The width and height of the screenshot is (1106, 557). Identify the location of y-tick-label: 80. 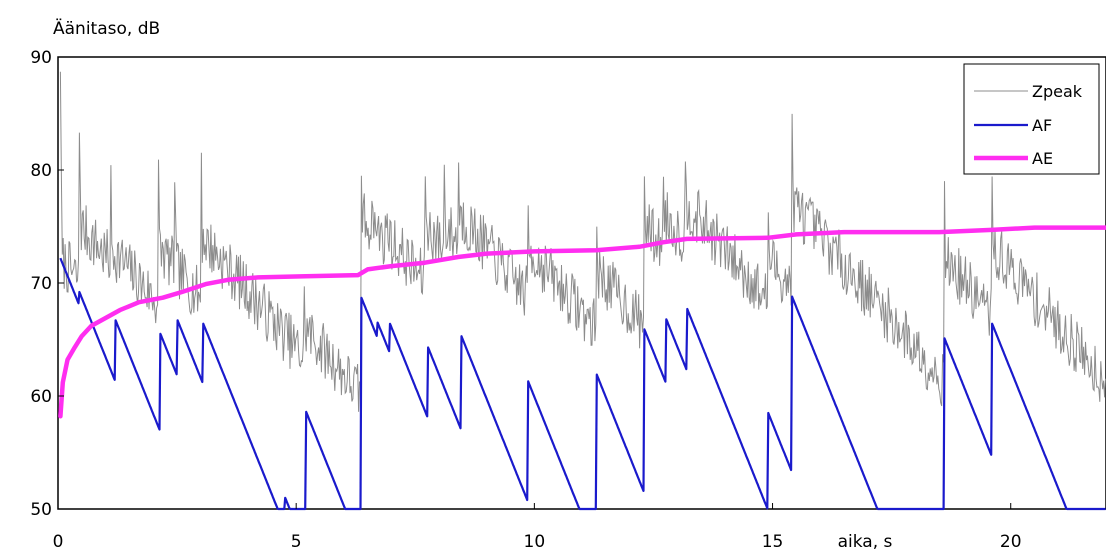
(41, 171).